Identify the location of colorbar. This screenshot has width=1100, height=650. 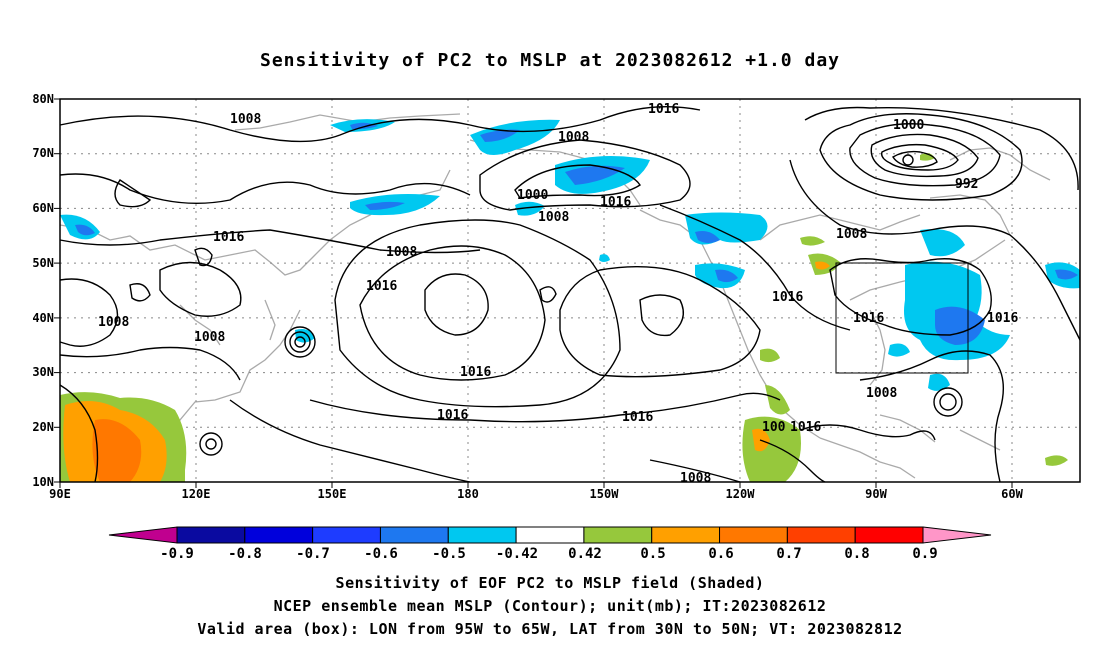
(550, 535).